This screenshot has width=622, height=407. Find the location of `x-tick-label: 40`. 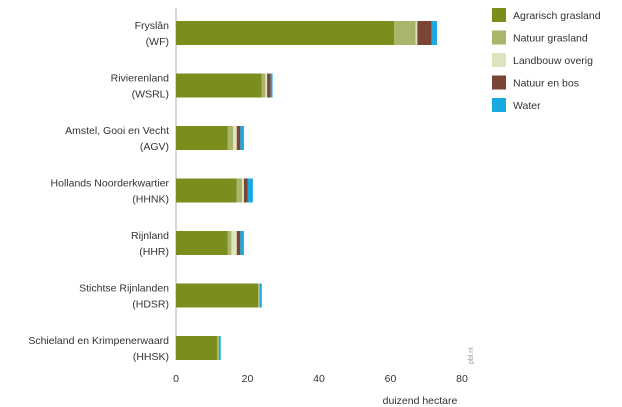

x-tick-label: 40 is located at coordinates (319, 379).